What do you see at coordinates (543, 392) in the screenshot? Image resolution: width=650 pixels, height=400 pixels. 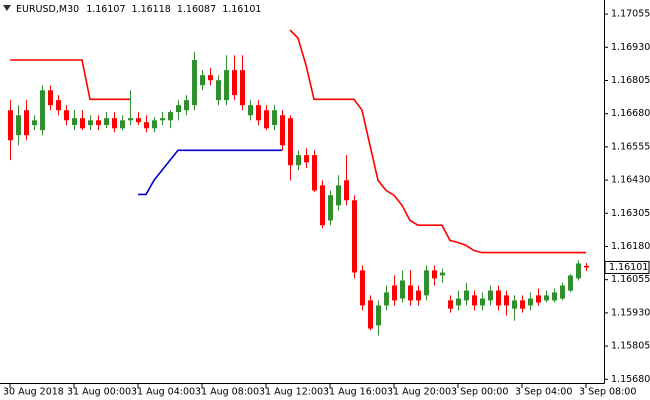 I see `x-tick-label: 3 Sep 04:00` at bounding box center [543, 392].